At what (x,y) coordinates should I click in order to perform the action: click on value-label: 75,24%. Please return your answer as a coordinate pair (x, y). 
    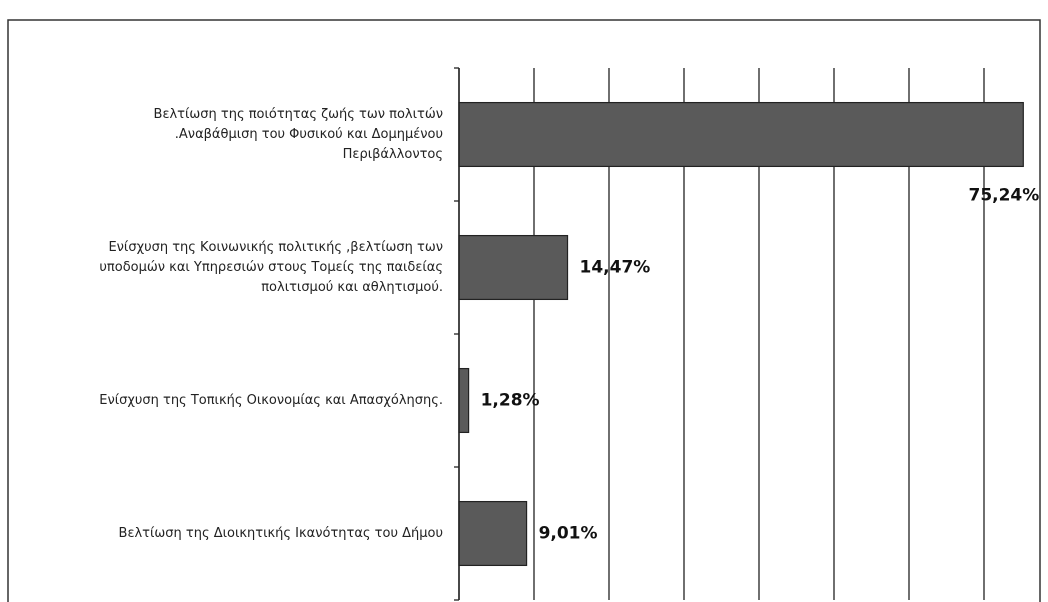
    Looking at the image, I should click on (1003, 196).